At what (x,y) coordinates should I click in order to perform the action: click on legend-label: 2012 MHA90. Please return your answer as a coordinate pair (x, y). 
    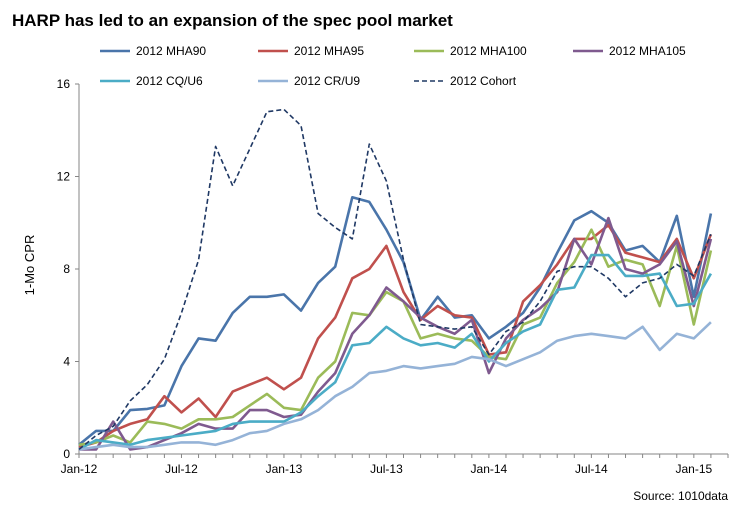
    Looking at the image, I should click on (171, 51).